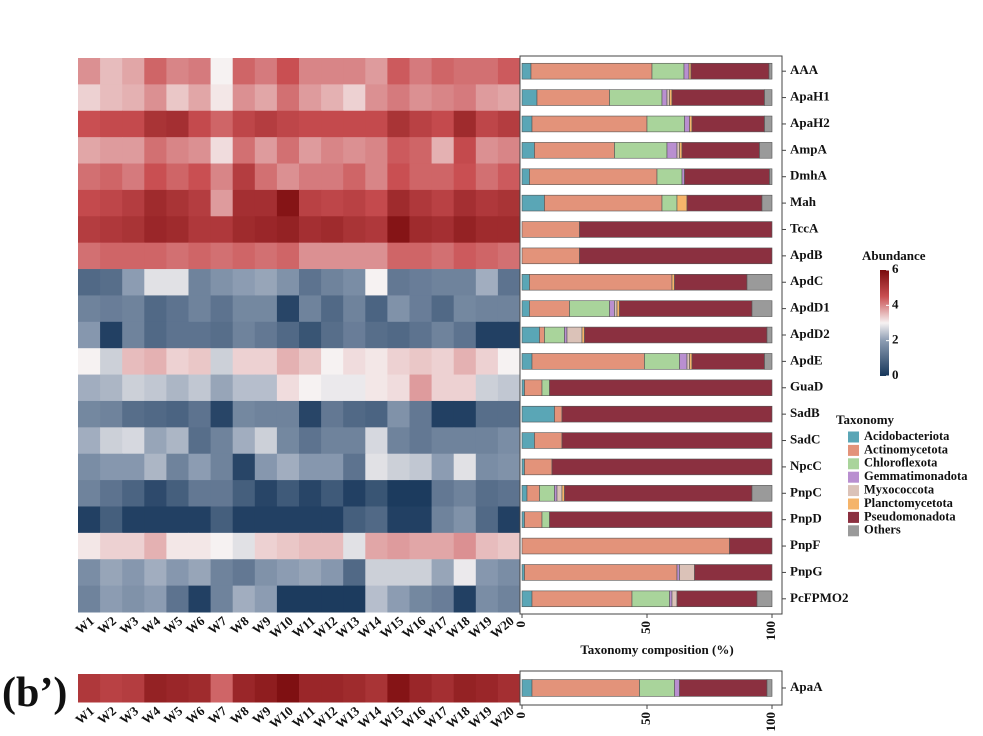 This screenshot has width=983, height=736. Describe the element at coordinates (884, 323) in the screenshot. I see `colorbar` at that location.